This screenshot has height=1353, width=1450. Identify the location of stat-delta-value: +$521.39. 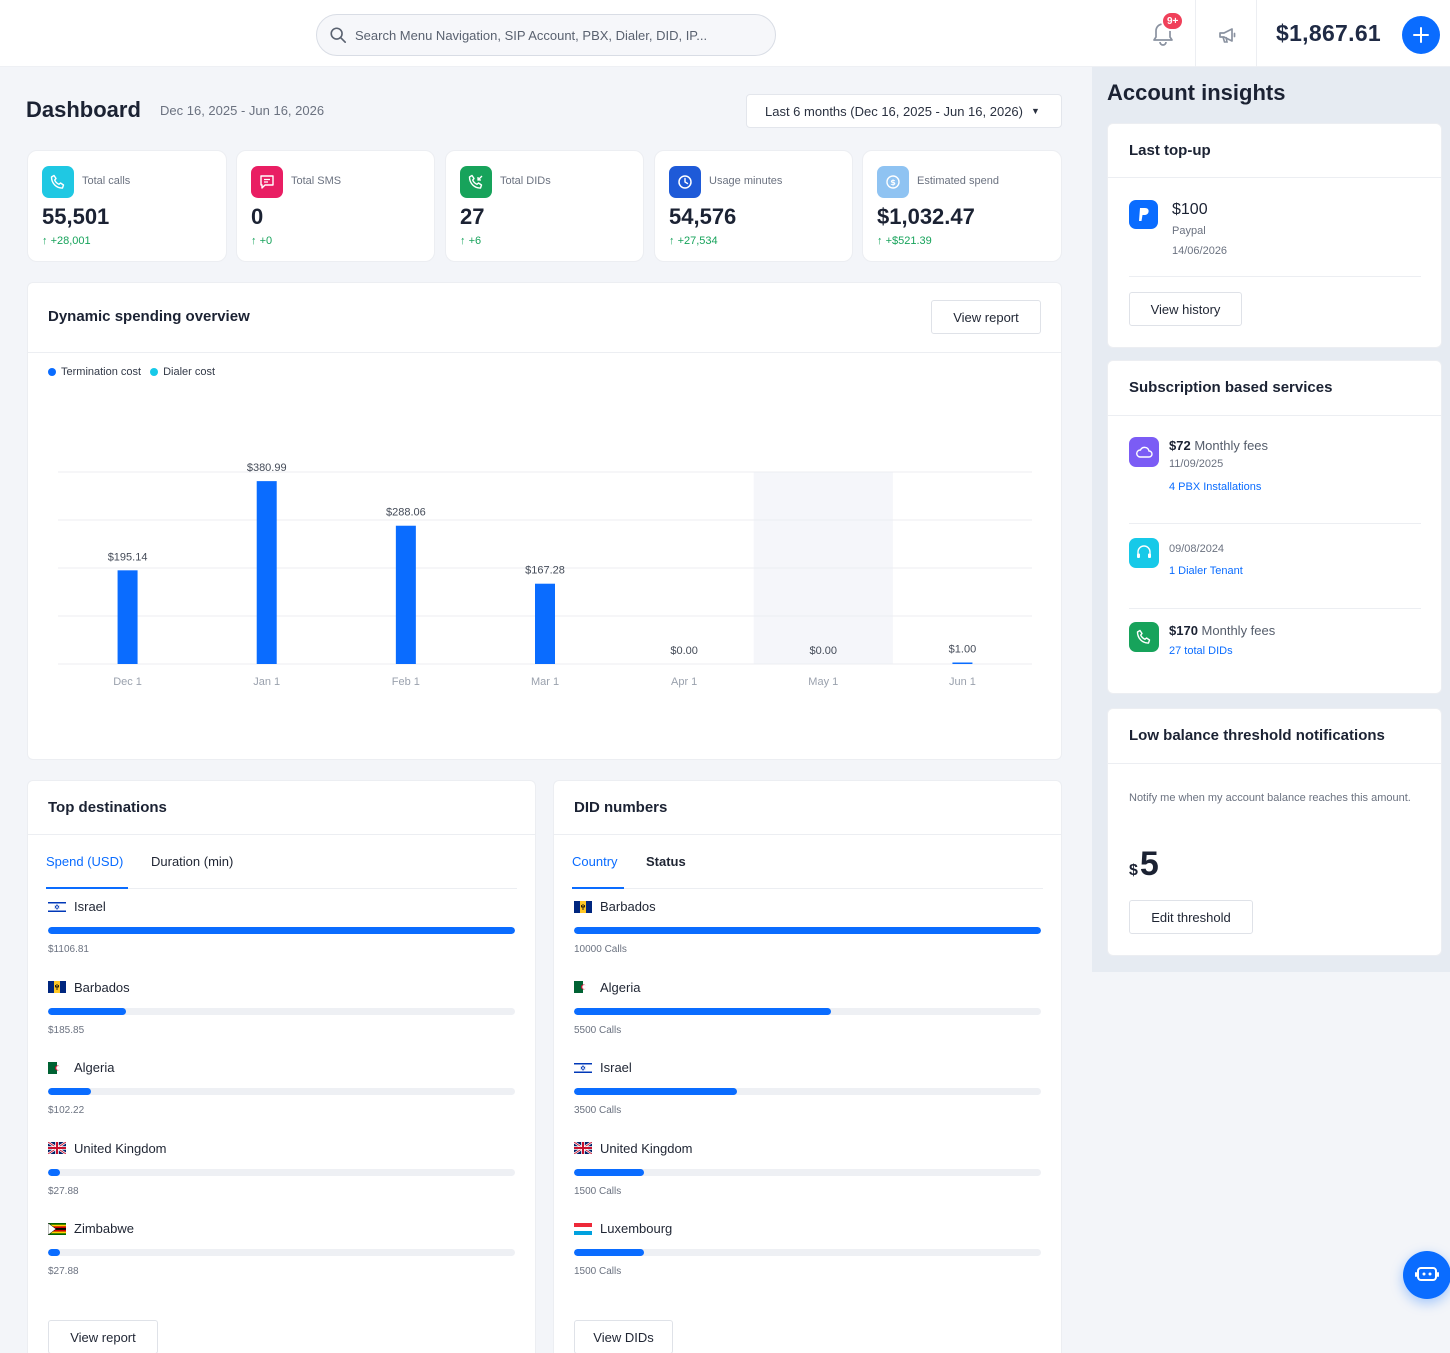
(908, 241).